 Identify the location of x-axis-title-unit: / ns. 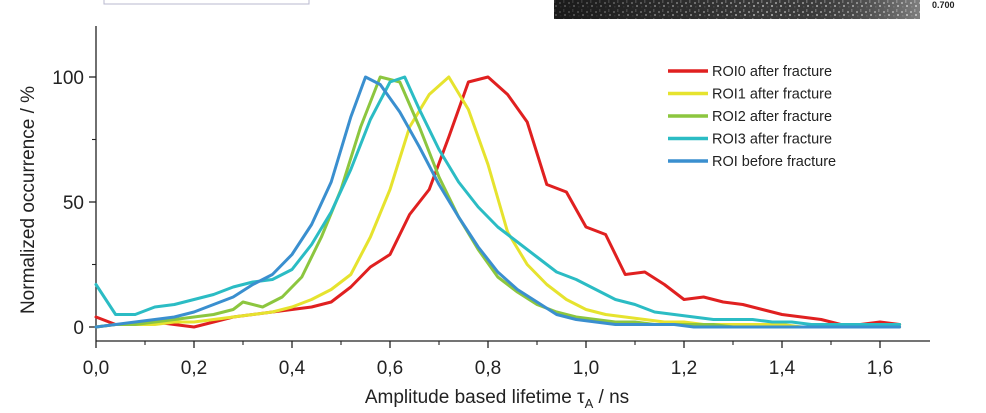
(611, 397).